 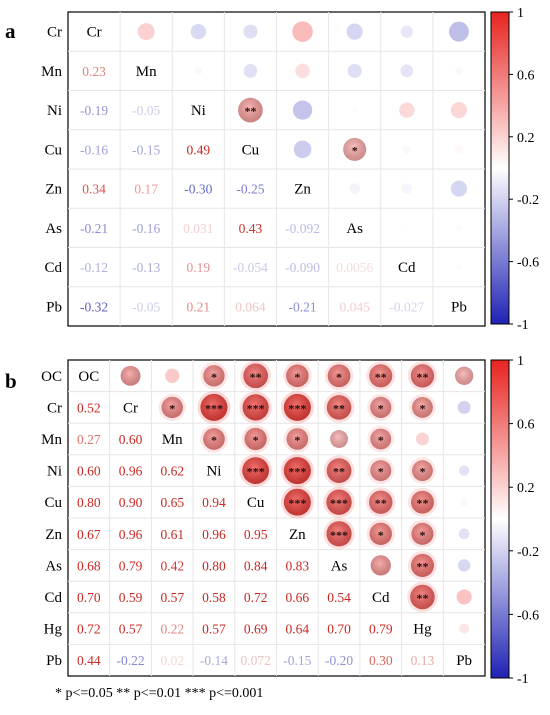 What do you see at coordinates (298, 565) in the screenshot?
I see `coefficient-label: 0.83` at bounding box center [298, 565].